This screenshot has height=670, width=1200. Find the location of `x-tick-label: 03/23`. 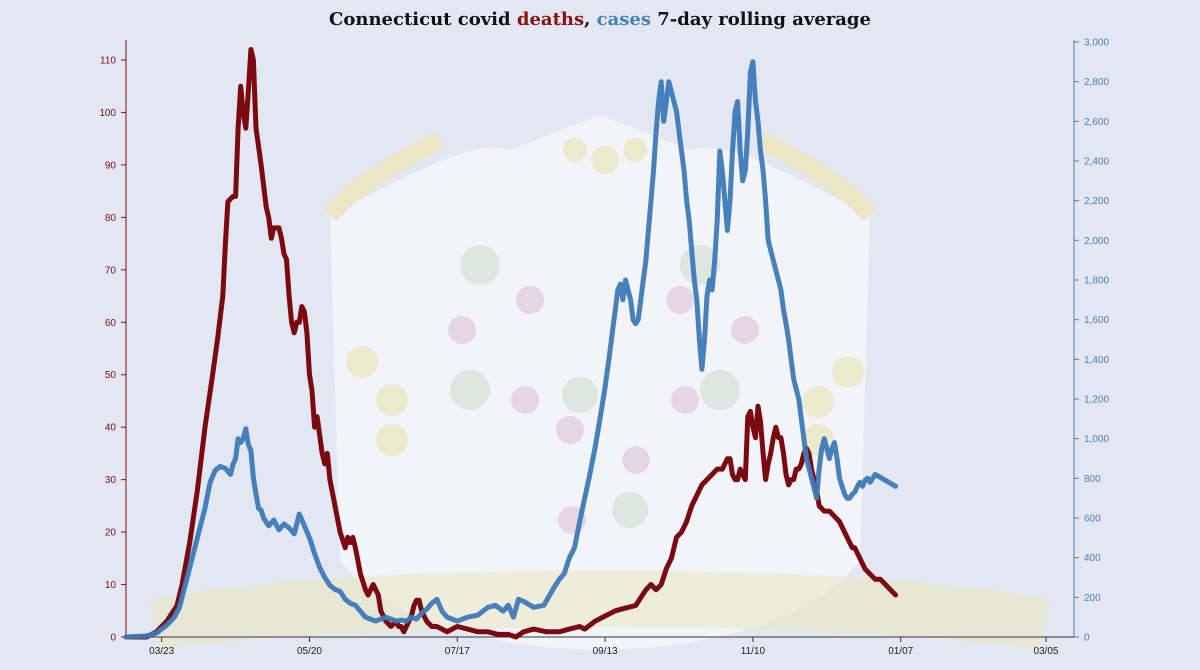

x-tick-label: 03/23 is located at coordinates (161, 651).